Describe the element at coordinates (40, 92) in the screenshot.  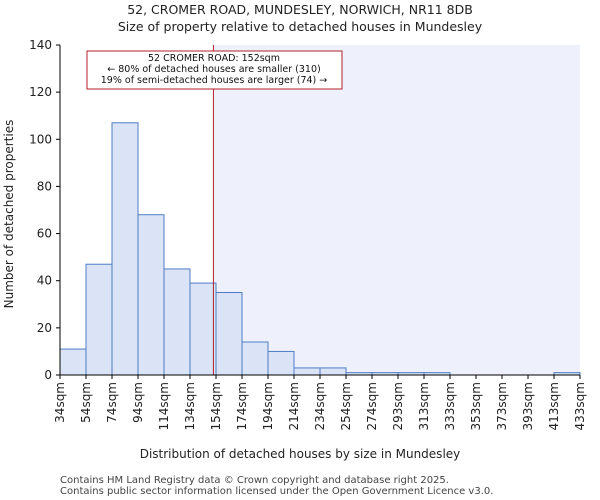
I see `y-tick-label: 120` at that location.